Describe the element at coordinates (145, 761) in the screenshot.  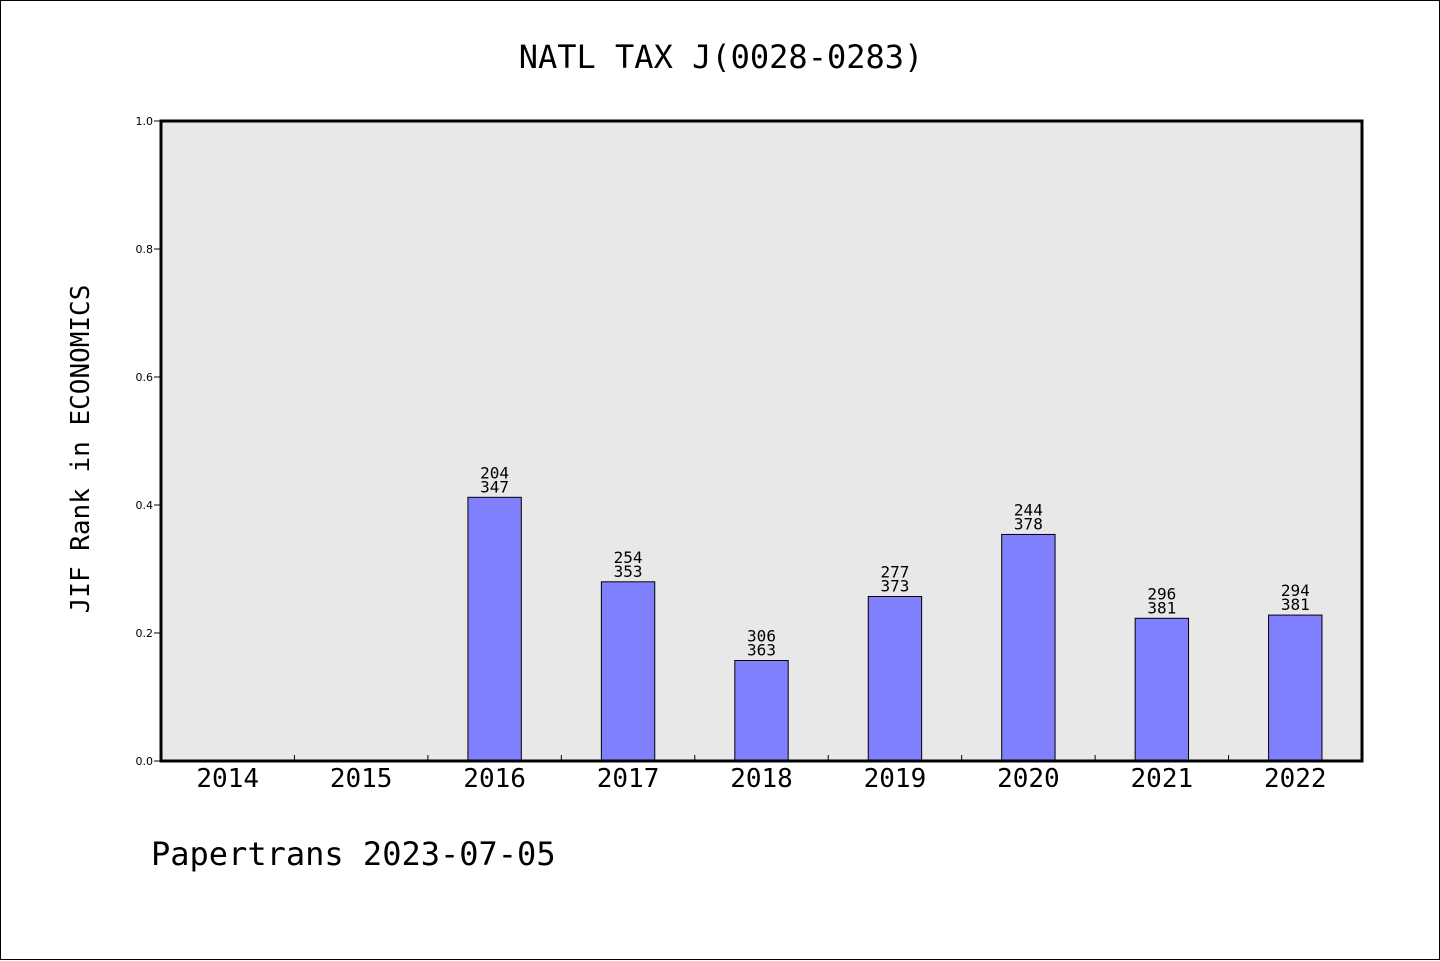
I see `y-tick-label: 0.0` at that location.